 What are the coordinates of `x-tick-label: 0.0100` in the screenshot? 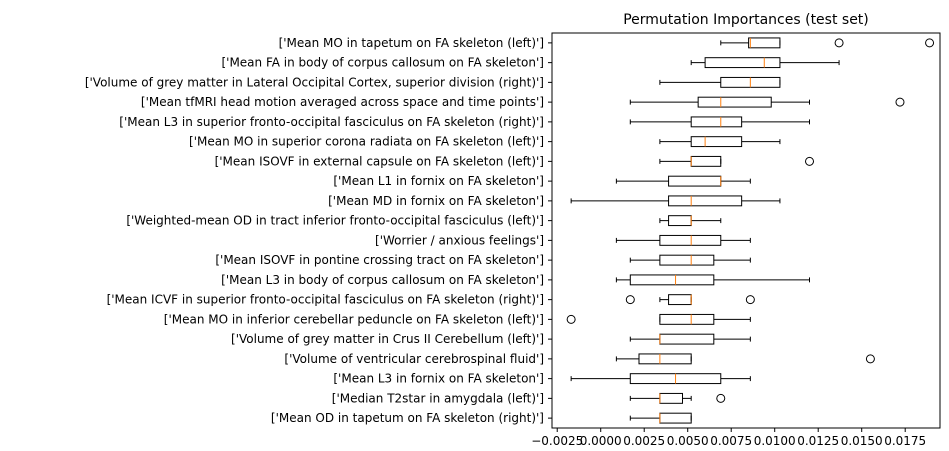 It's located at (775, 441).